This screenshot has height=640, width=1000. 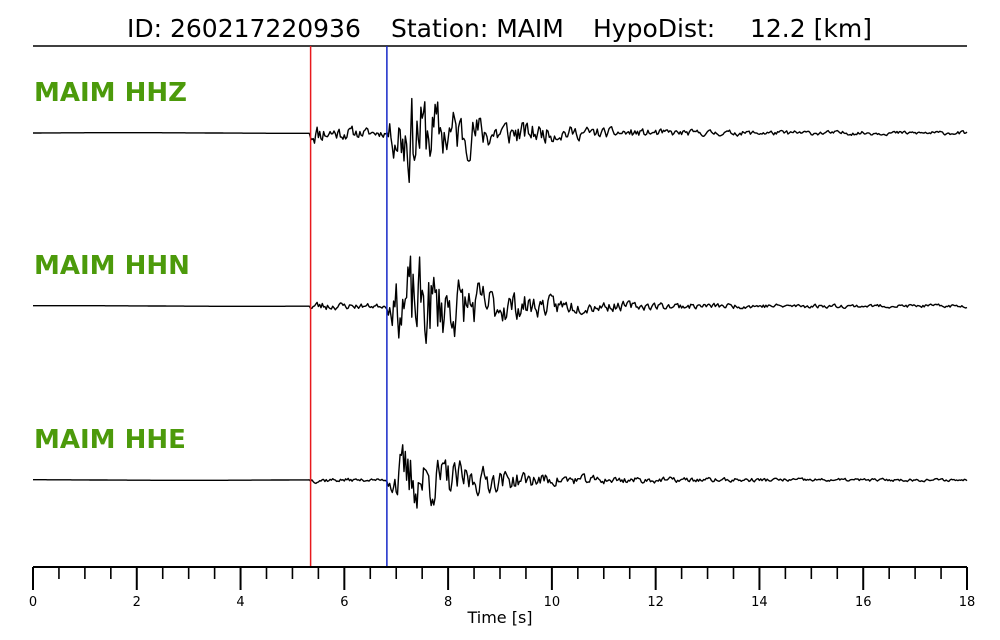 I want to click on trace-label-2: MAIM HHN, so click(x=112, y=266).